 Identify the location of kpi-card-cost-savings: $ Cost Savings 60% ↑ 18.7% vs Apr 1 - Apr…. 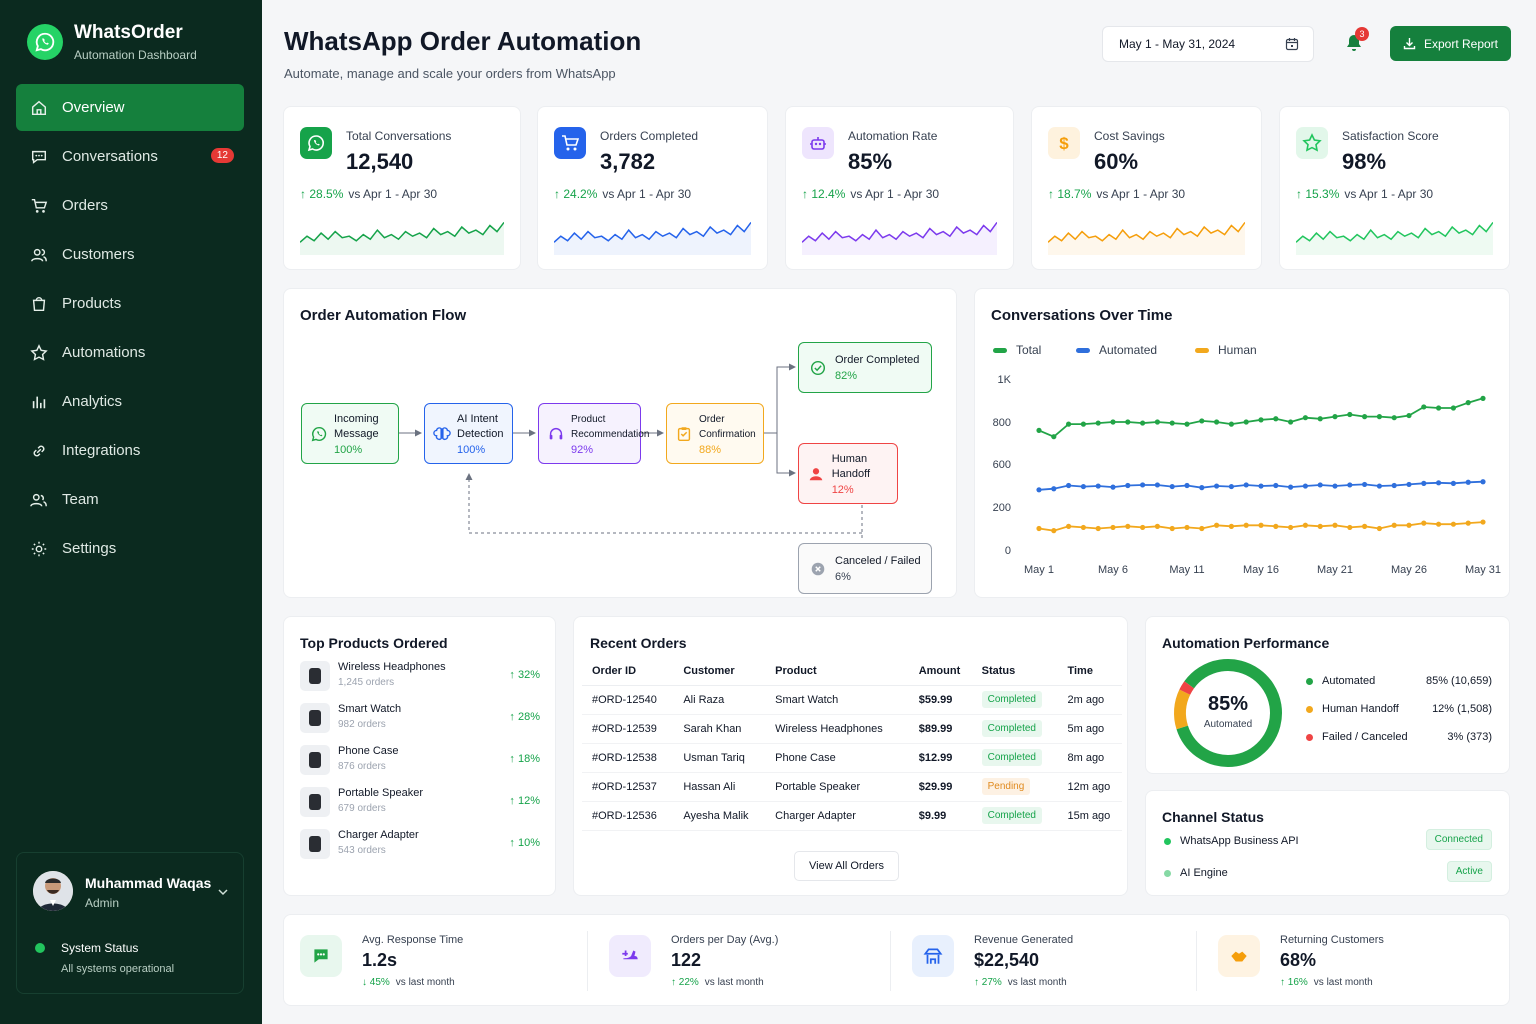
(1146, 188).